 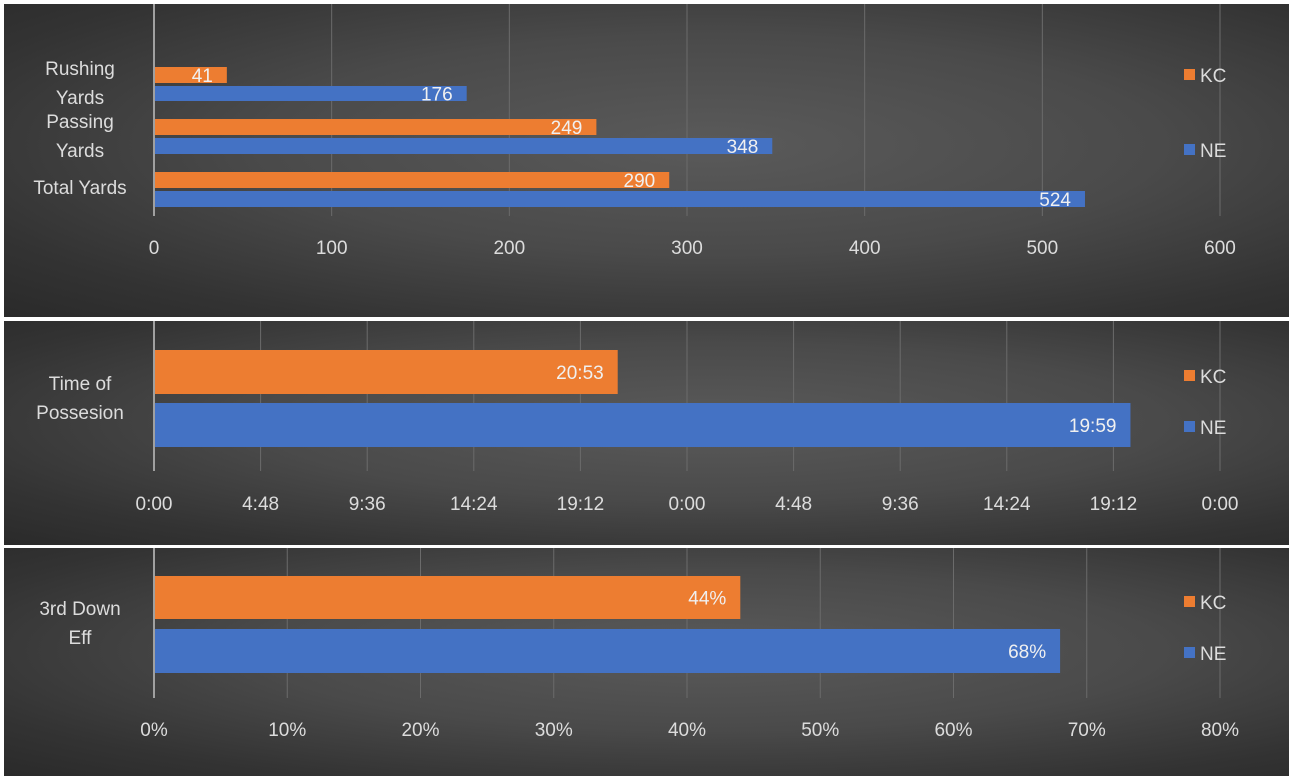 What do you see at coordinates (1093, 426) in the screenshot?
I see `data-label-ne: 19:59` at bounding box center [1093, 426].